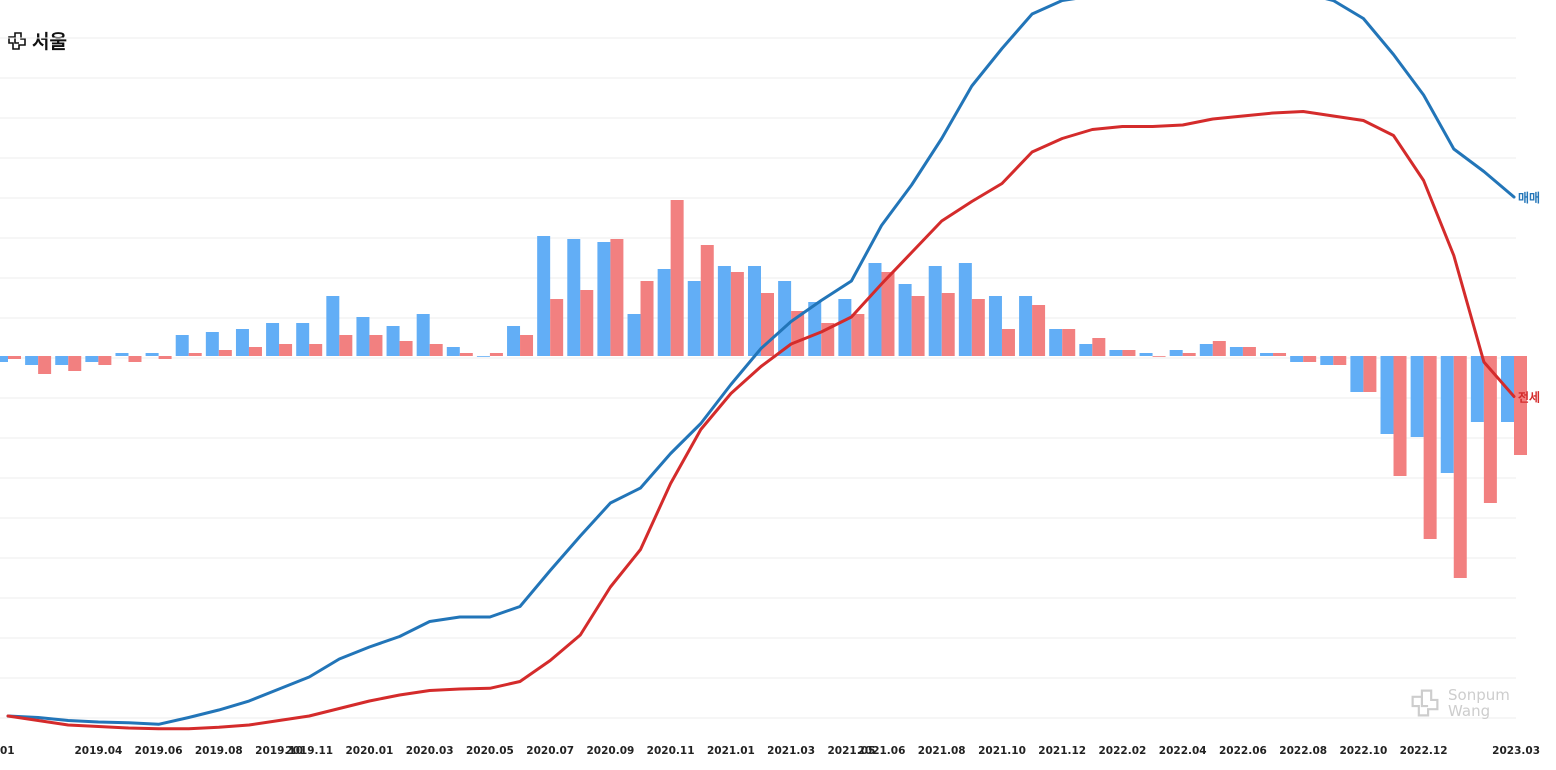 The image size is (1556, 770). I want to click on bar-sale-2021.12, so click(1056, 342).